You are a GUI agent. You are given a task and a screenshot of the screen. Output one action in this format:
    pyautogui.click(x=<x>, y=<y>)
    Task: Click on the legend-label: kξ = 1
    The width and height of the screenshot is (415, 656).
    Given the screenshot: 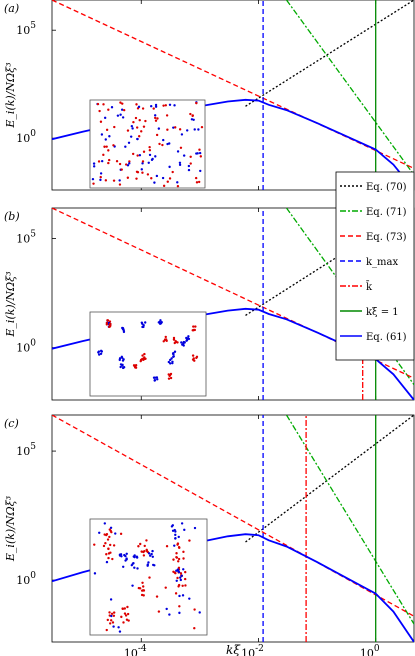 What is the action you would take?
    pyautogui.click(x=382, y=312)
    